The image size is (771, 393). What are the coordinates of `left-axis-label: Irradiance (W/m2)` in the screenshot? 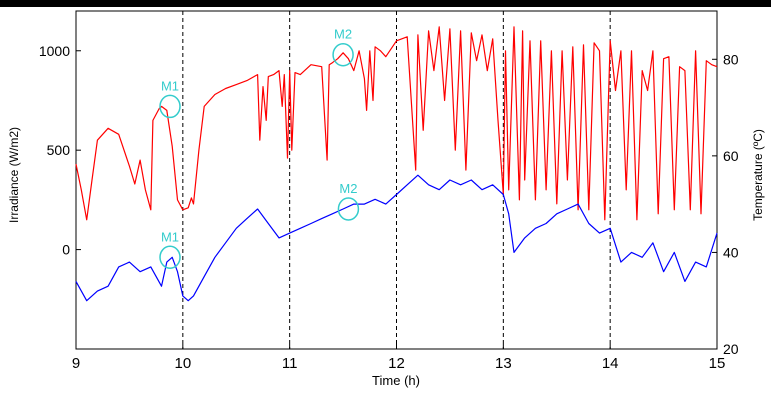 It's located at (14, 175).